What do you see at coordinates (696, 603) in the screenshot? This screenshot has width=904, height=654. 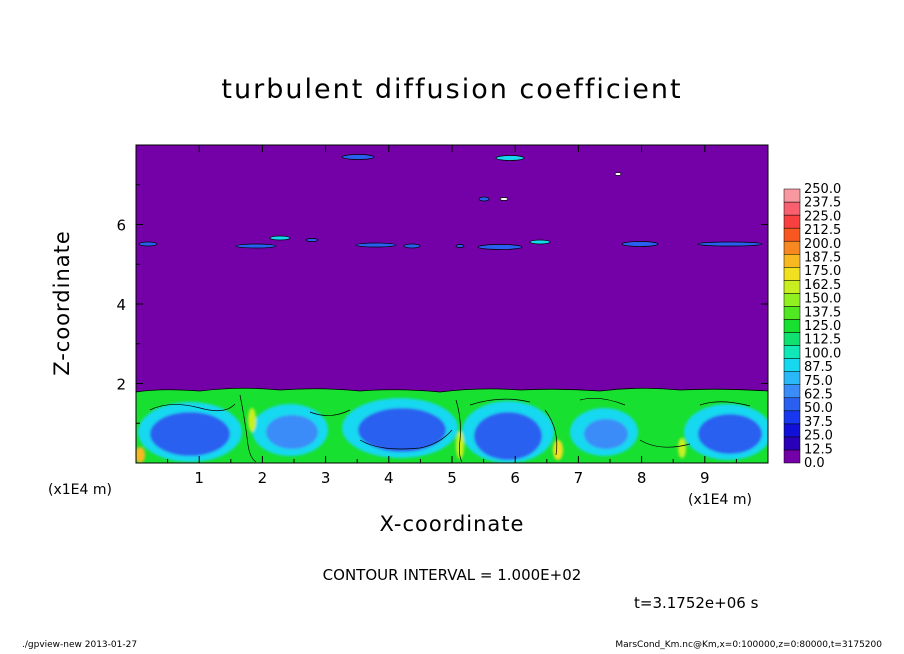 I see `time-label: t=3.1752e+06 s` at bounding box center [696, 603].